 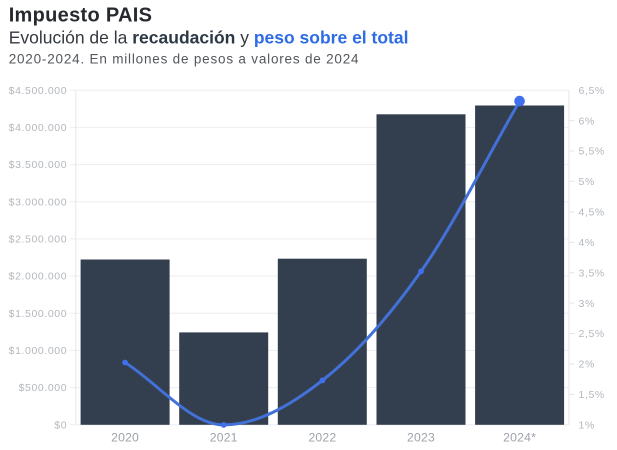 What do you see at coordinates (38, 165) in the screenshot?
I see `svg-text: $3.500.000` at bounding box center [38, 165].